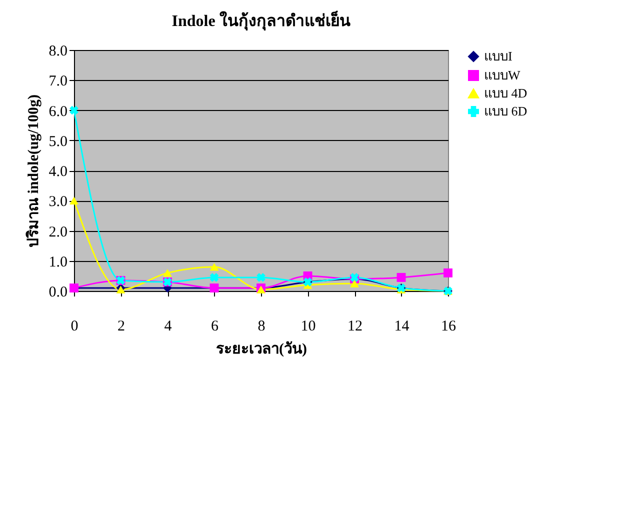 The height and width of the screenshot is (513, 617). Describe the element at coordinates (261, 349) in the screenshot. I see `x-axis-title: ระยะเวลา(วัน)` at that location.